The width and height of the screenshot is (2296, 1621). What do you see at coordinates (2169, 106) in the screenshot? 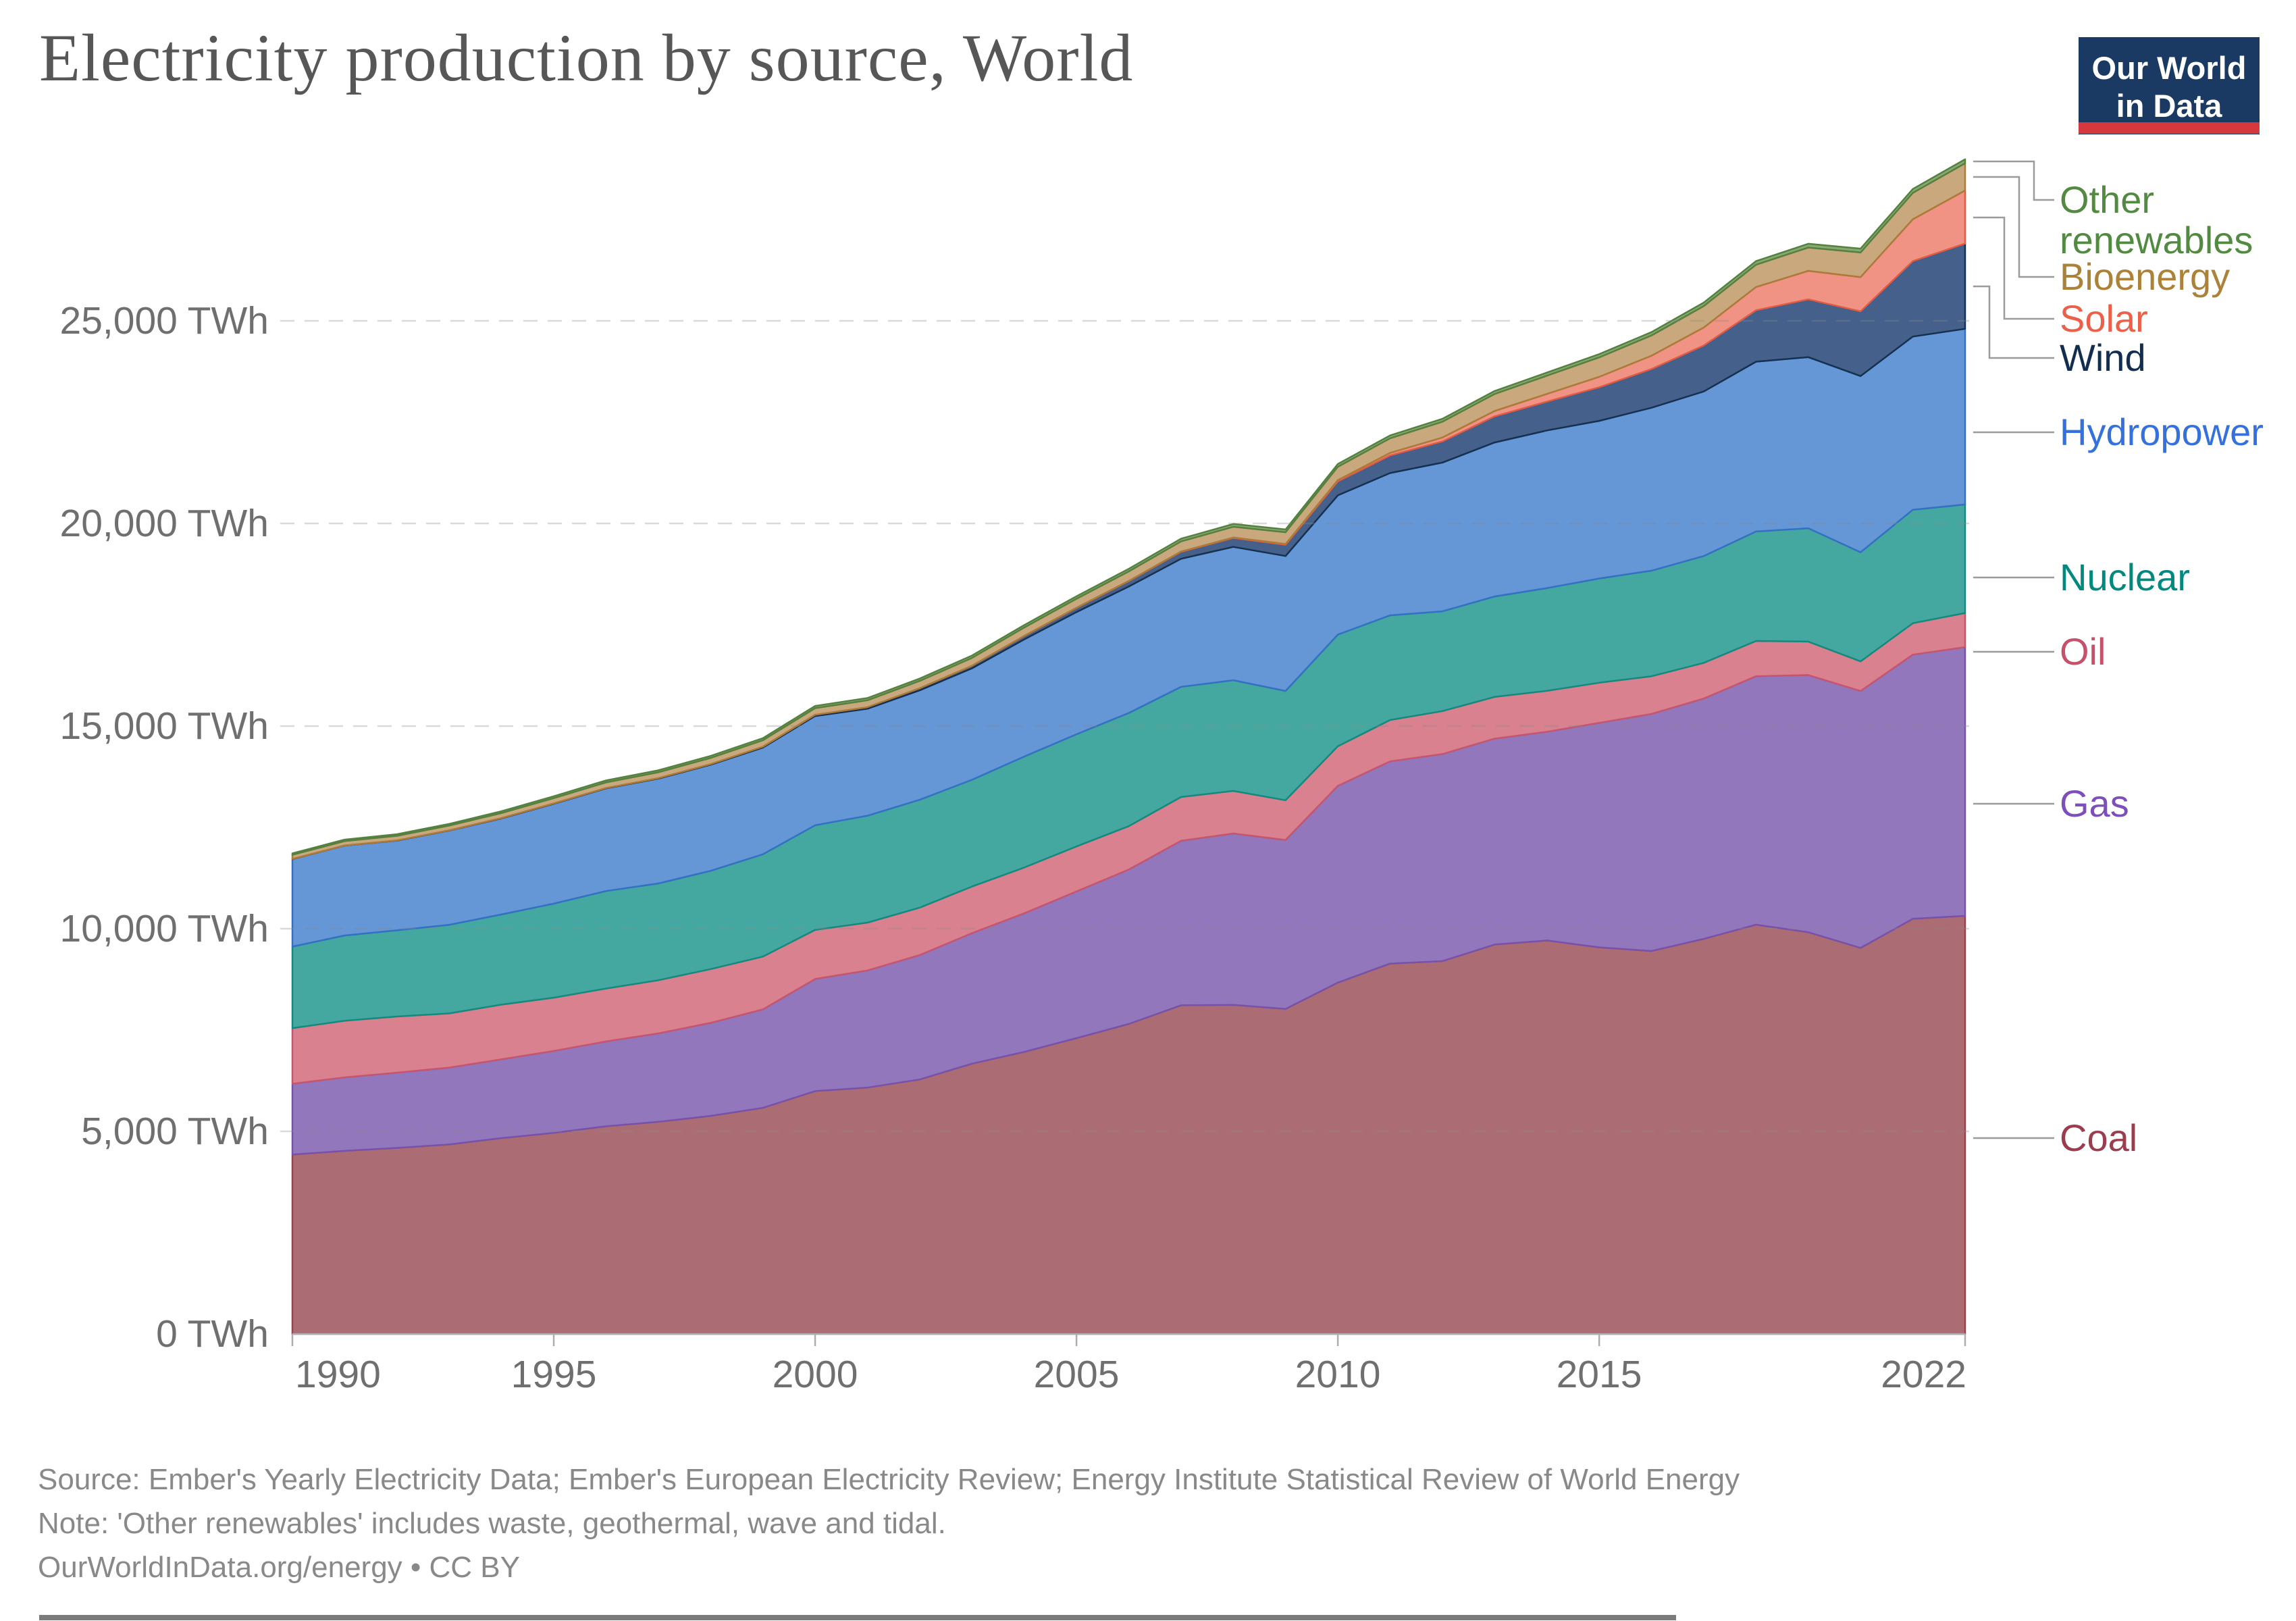
I see `owid-logo-line2: in Data` at bounding box center [2169, 106].